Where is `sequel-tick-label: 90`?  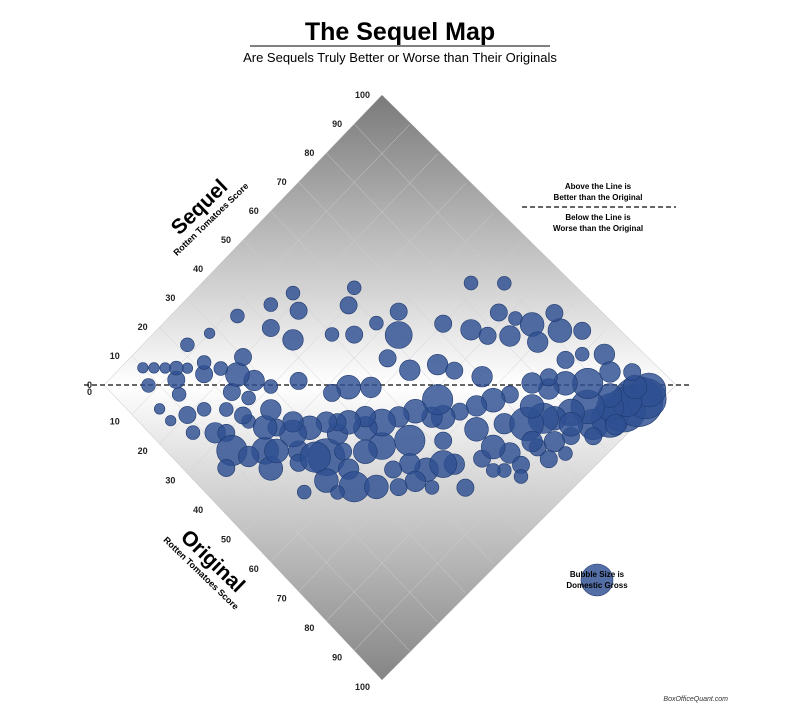 sequel-tick-label: 90 is located at coordinates (337, 124).